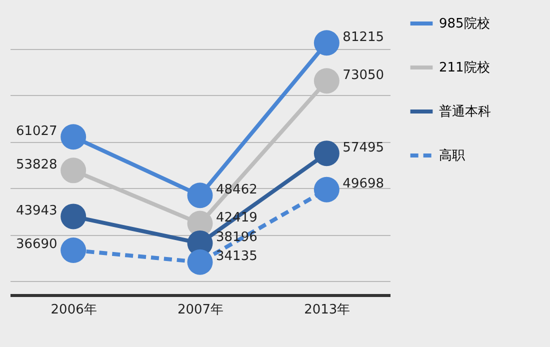 Image resolution: width=550 pixels, height=347 pixels. Describe the element at coordinates (464, 68) in the screenshot. I see `legend-label: 211院校` at that location.